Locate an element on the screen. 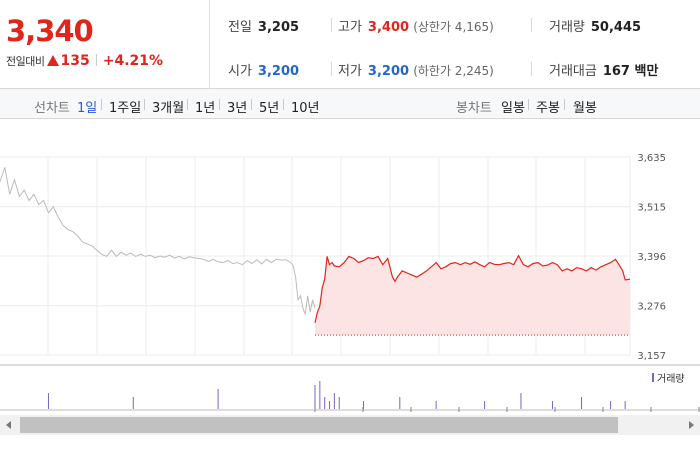  prev-close: 전일 3,205 is located at coordinates (263, 25).